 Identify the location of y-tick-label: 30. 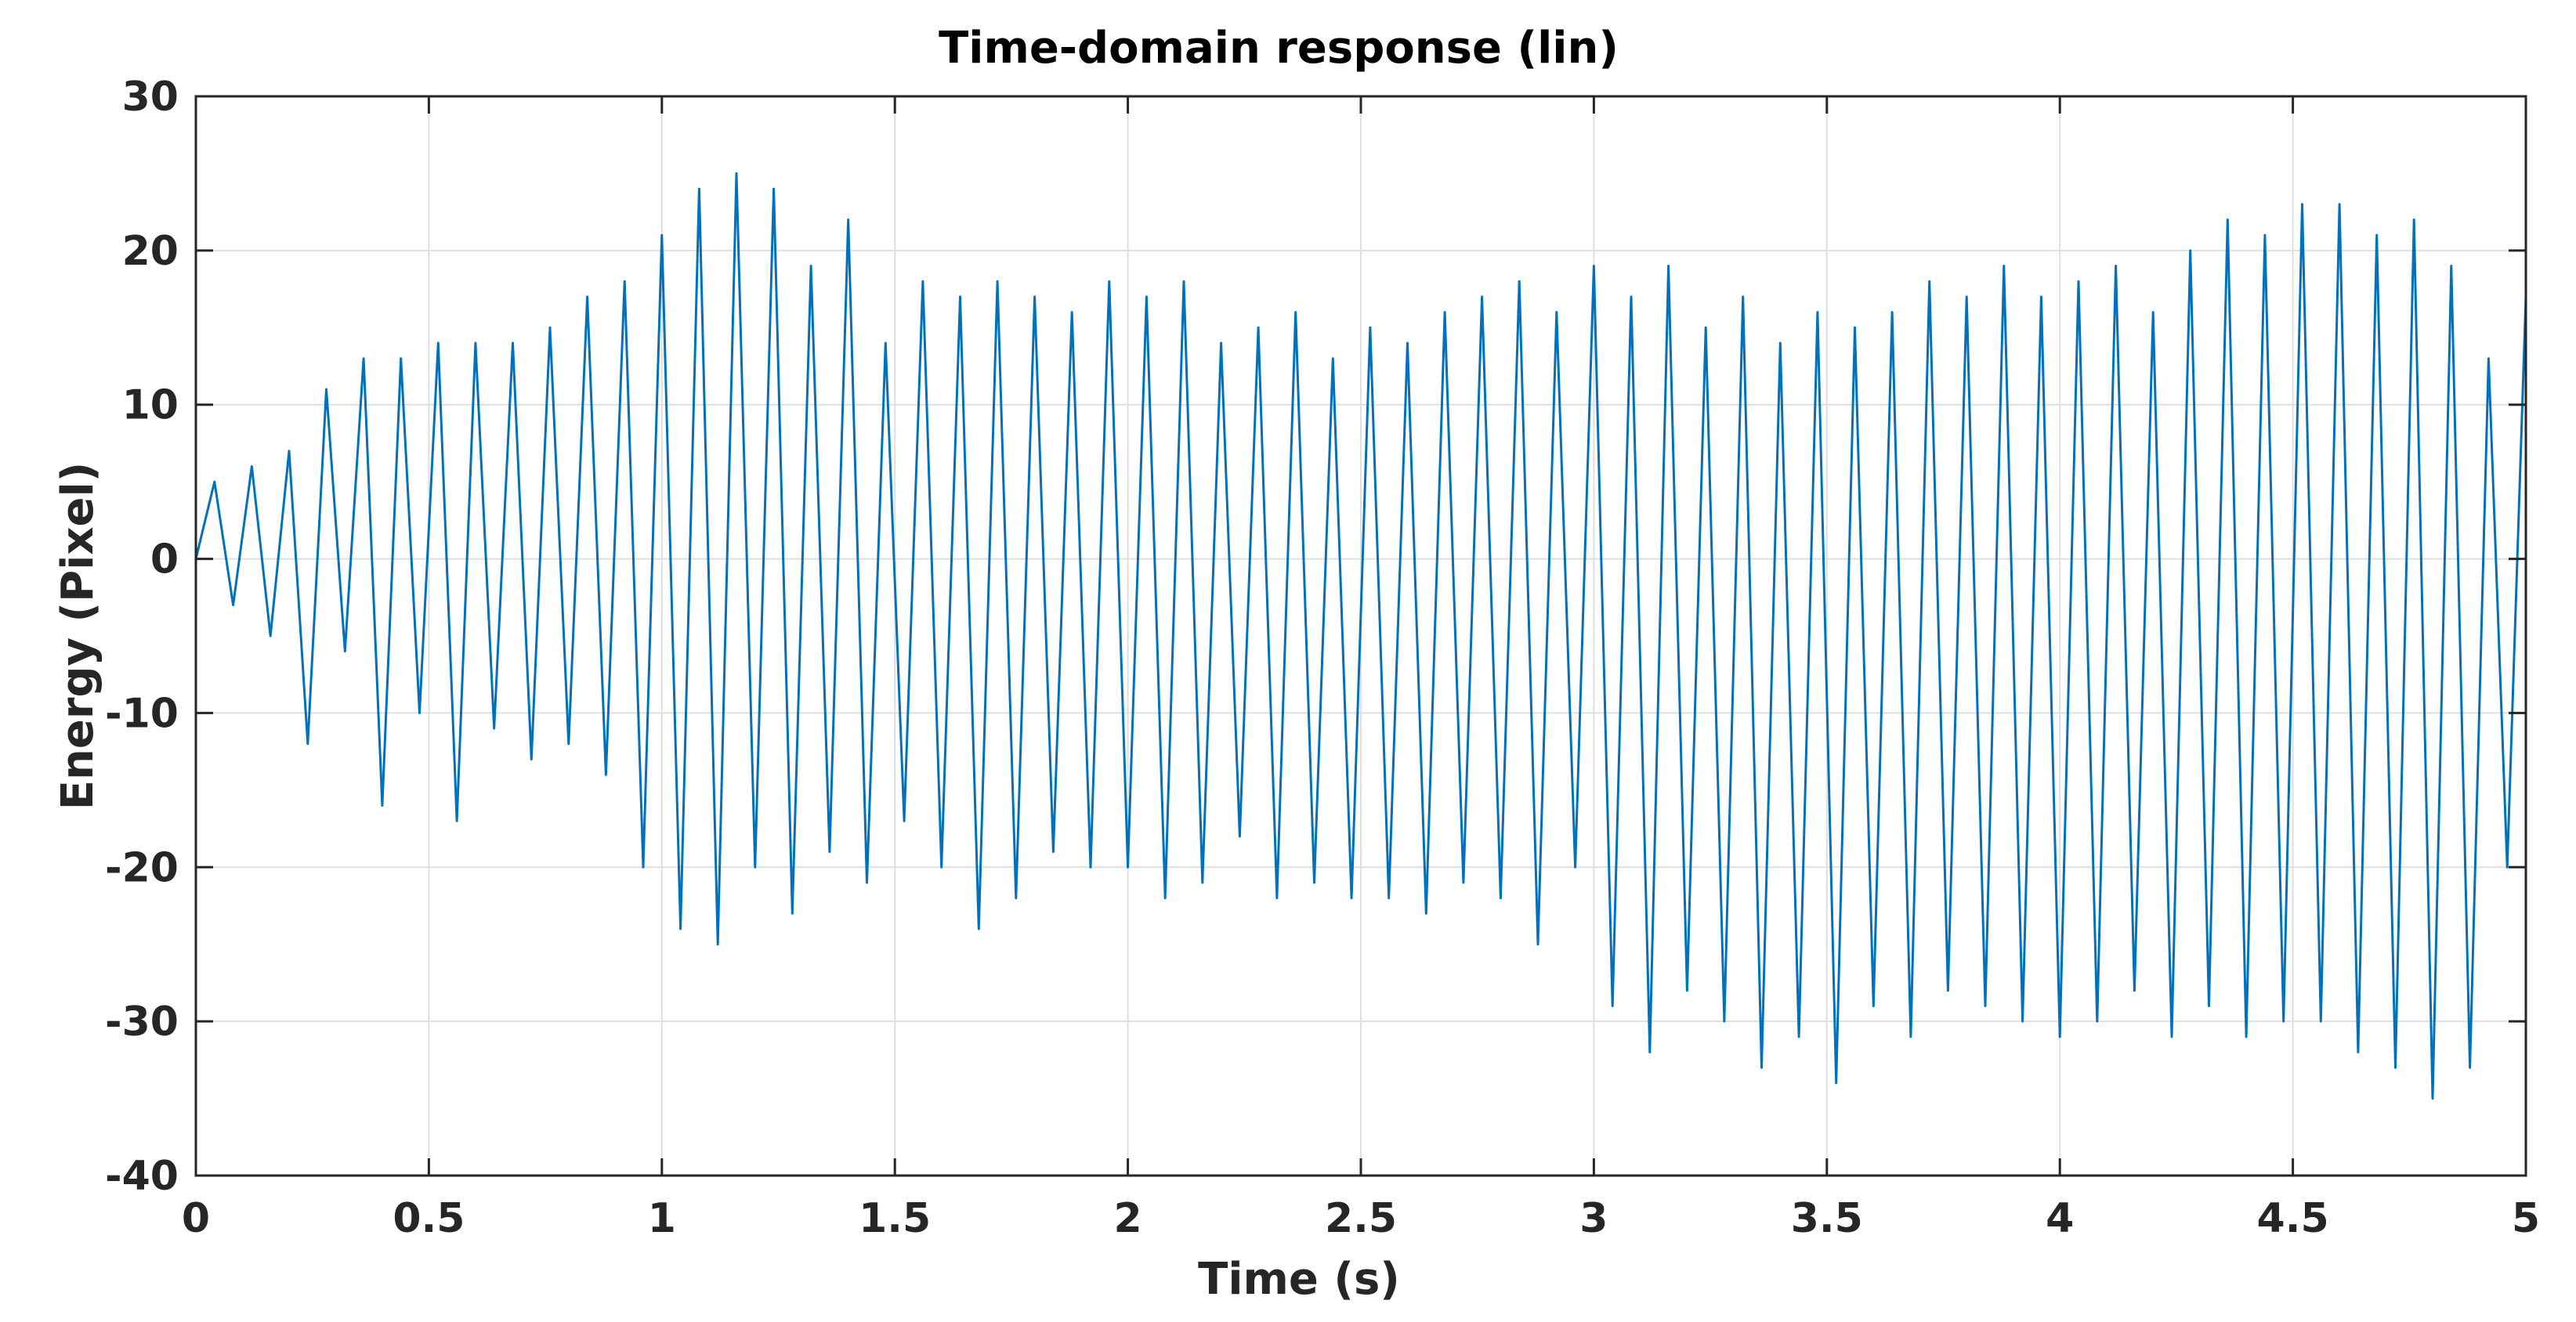
(151, 98).